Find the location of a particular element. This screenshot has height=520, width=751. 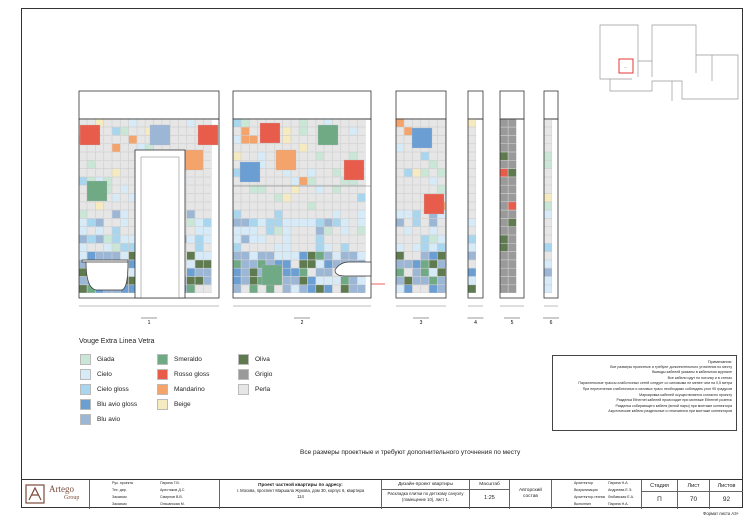

stage-value: П is located at coordinates (659, 499).